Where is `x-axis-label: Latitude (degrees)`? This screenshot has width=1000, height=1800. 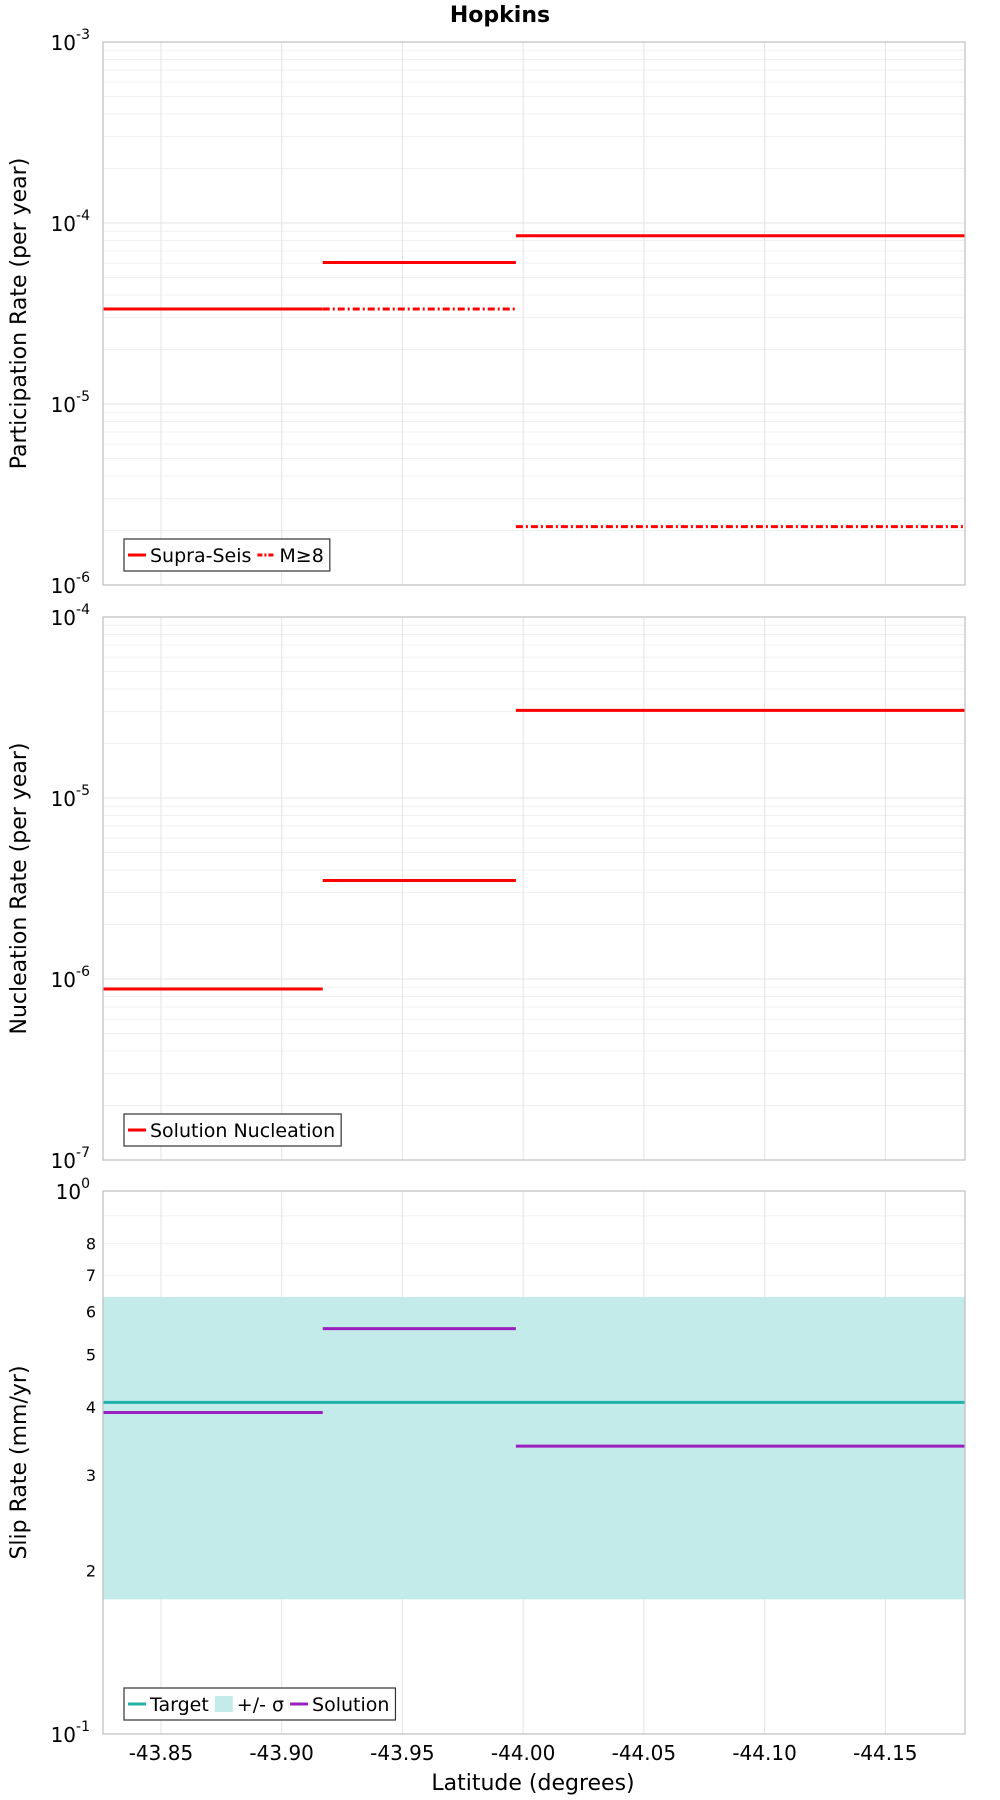
x-axis-label: Latitude (degrees) is located at coordinates (532, 1783).